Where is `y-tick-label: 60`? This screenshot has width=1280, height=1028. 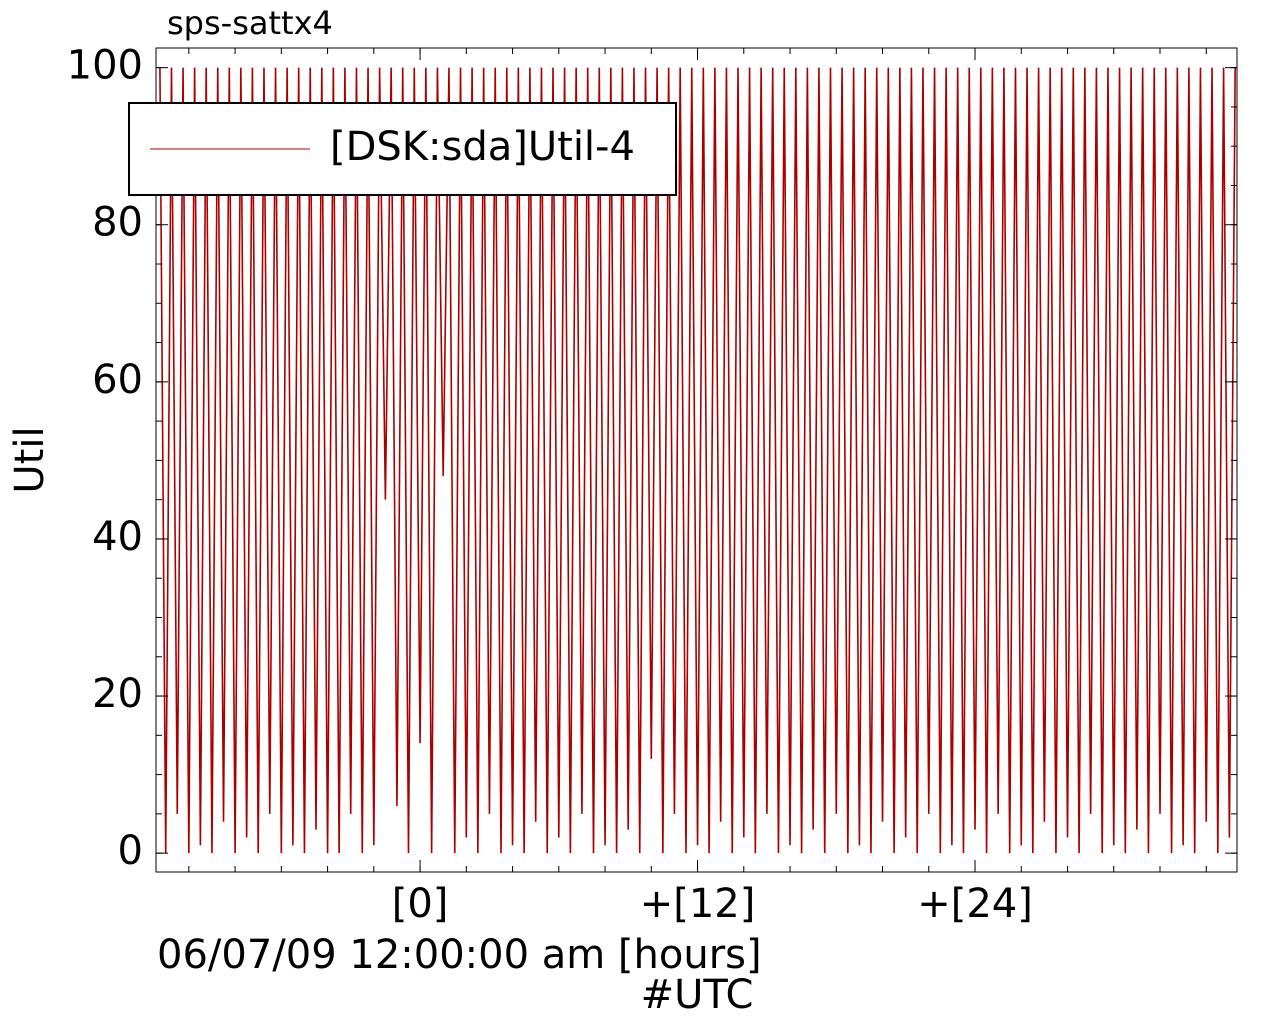
y-tick-label: 60 is located at coordinates (117, 380).